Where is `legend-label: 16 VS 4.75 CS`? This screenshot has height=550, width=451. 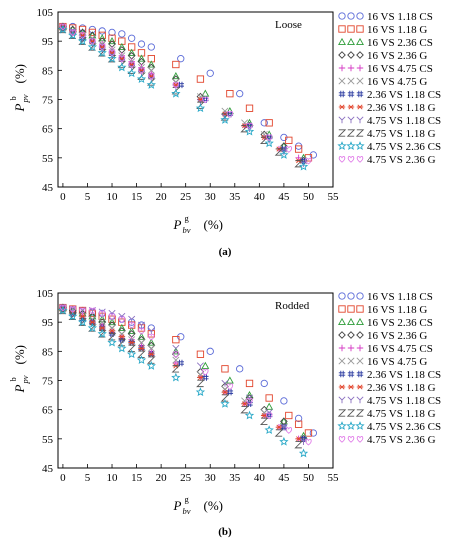
legend-label: 16 VS 4.75 CS is located at coordinates (400, 69).